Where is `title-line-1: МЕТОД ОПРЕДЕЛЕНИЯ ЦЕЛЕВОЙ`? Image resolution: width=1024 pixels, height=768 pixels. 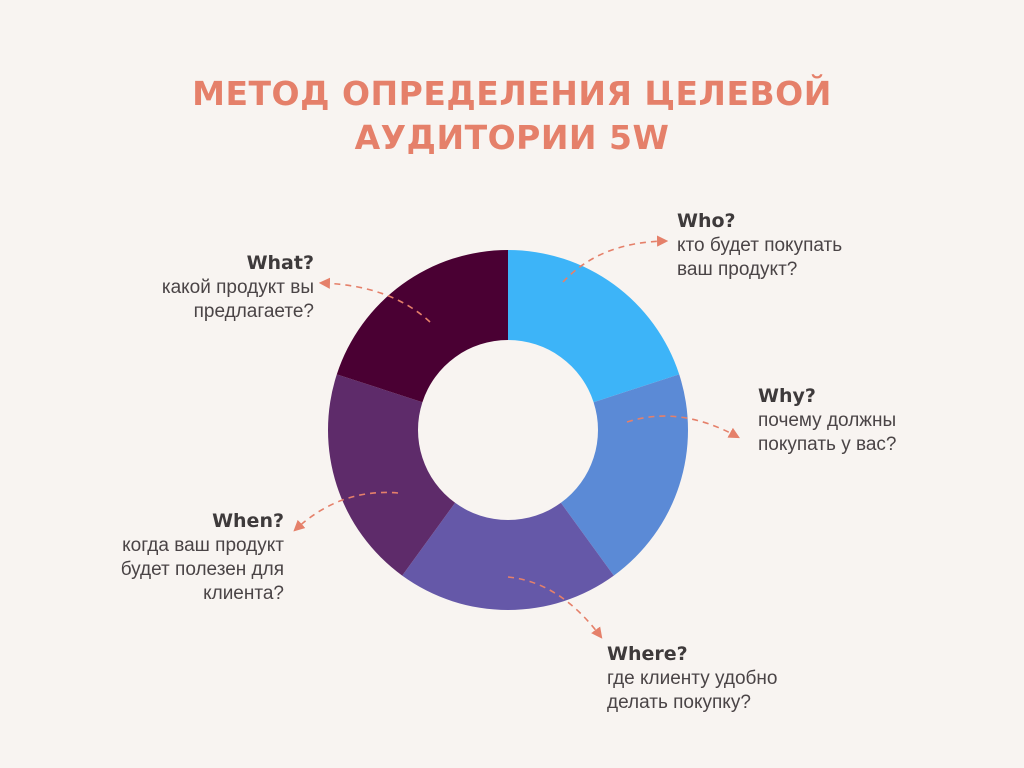 title-line-1: МЕТОД ОПРЕДЕЛЕНИЯ ЦЕЛЕВОЙ is located at coordinates (512, 93).